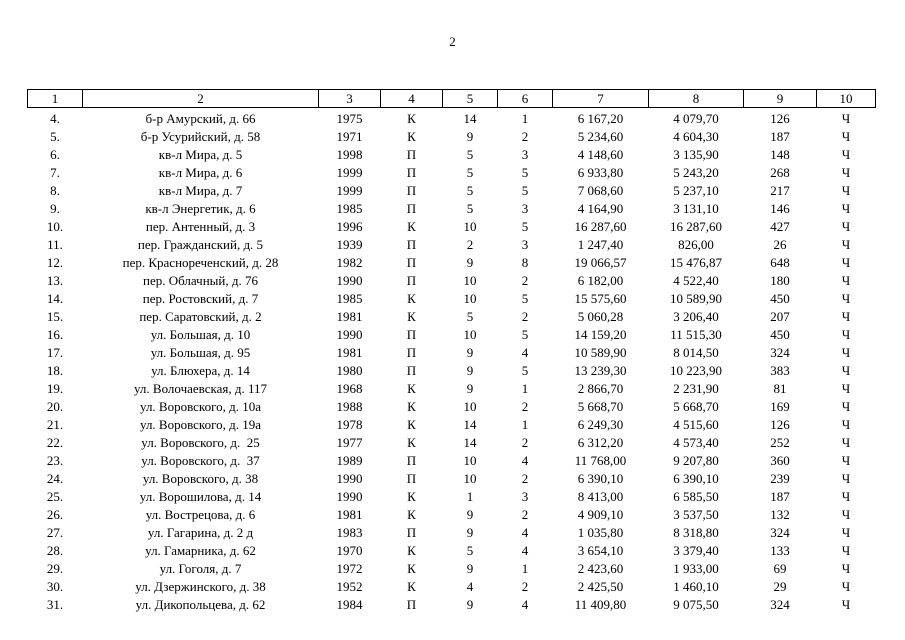 Image resolution: width=905 pixels, height=640 pixels. Describe the element at coordinates (349, 298) in the screenshot. I see `table-cell-col-3: 1985` at that location.